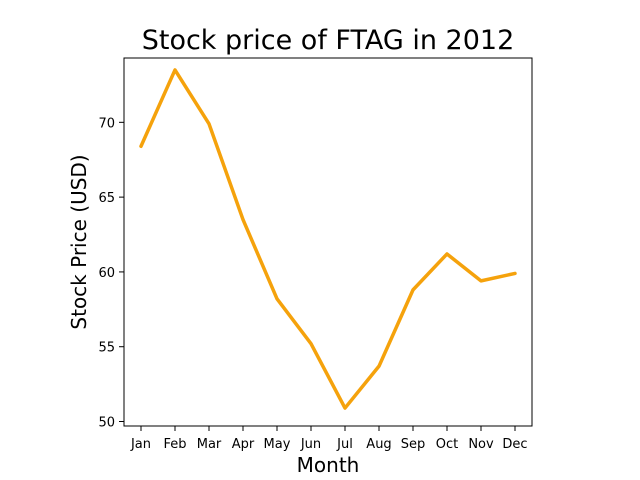 Image resolution: width=640 pixels, height=480 pixels. What do you see at coordinates (140, 444) in the screenshot?
I see `x-tick-label: Jan` at bounding box center [140, 444].